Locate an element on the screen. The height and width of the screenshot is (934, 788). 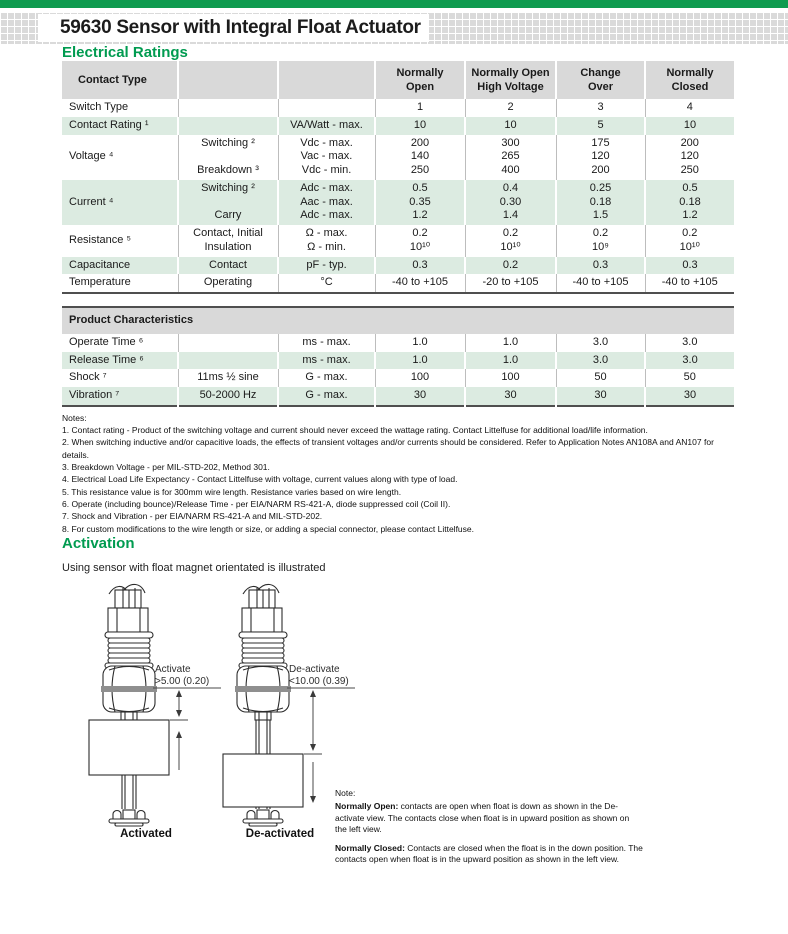
value-normally-open: 10 is located at coordinates (419, 125).